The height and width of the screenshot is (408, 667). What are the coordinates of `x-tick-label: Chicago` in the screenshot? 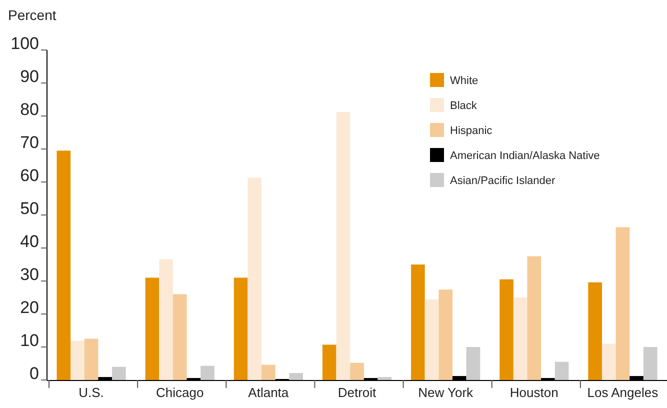 It's located at (180, 392).